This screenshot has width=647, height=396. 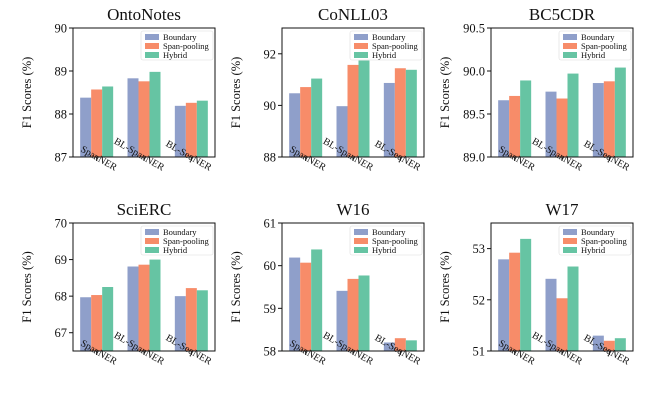 What do you see at coordinates (144, 209) in the screenshot?
I see `panel-title: SciERC` at bounding box center [144, 209].